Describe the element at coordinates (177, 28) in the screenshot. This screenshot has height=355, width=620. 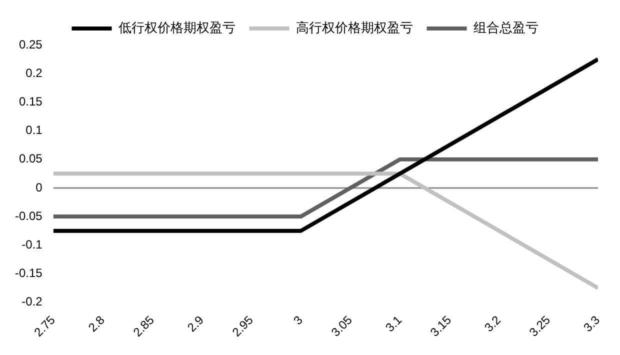
I see `legend-label: 低行权价格期权盈亏` at that location.